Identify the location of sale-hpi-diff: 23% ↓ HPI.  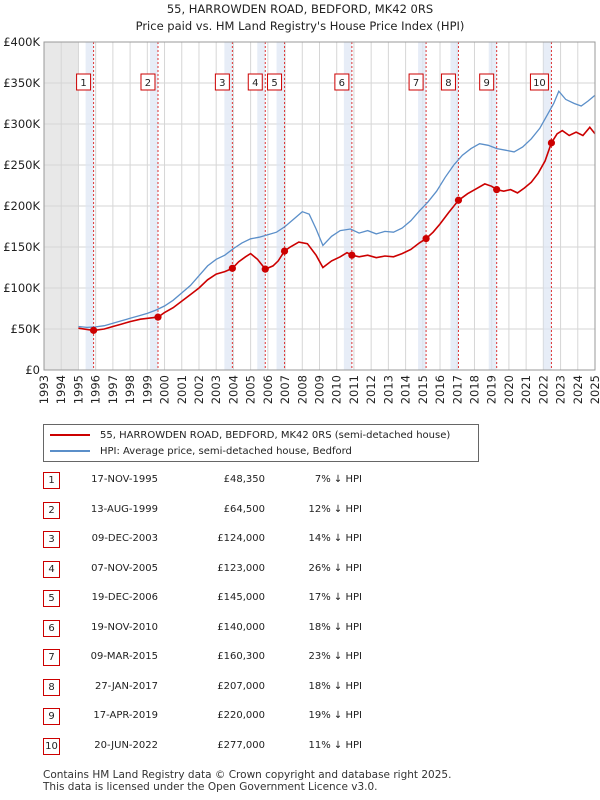
(335, 656).